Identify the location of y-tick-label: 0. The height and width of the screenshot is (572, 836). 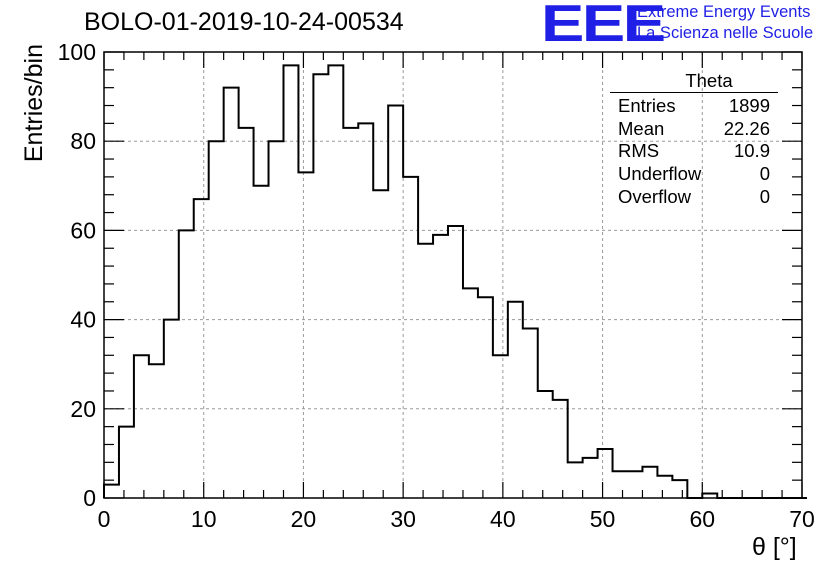
(89, 498).